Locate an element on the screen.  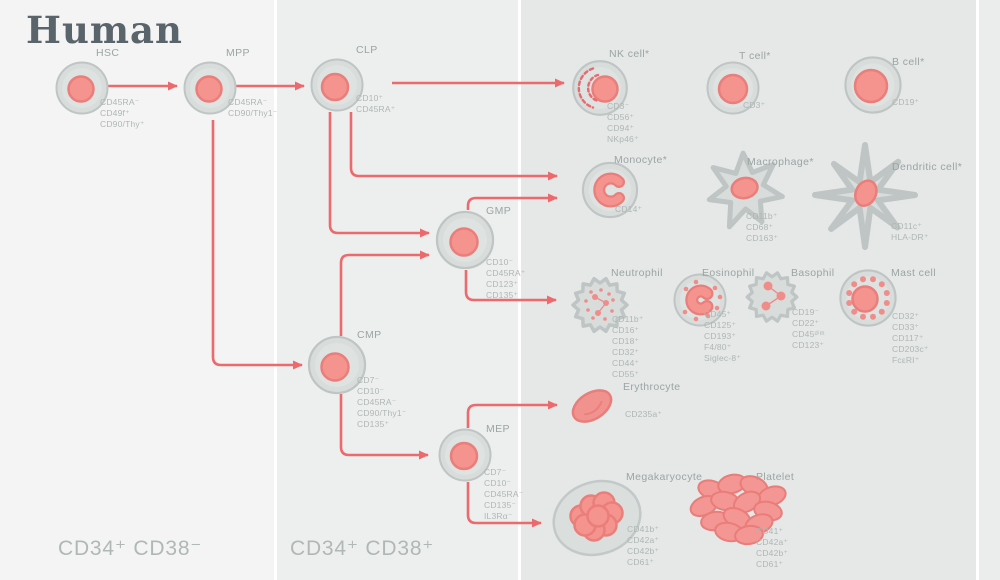
page-title: Human is located at coordinates (104, 30).